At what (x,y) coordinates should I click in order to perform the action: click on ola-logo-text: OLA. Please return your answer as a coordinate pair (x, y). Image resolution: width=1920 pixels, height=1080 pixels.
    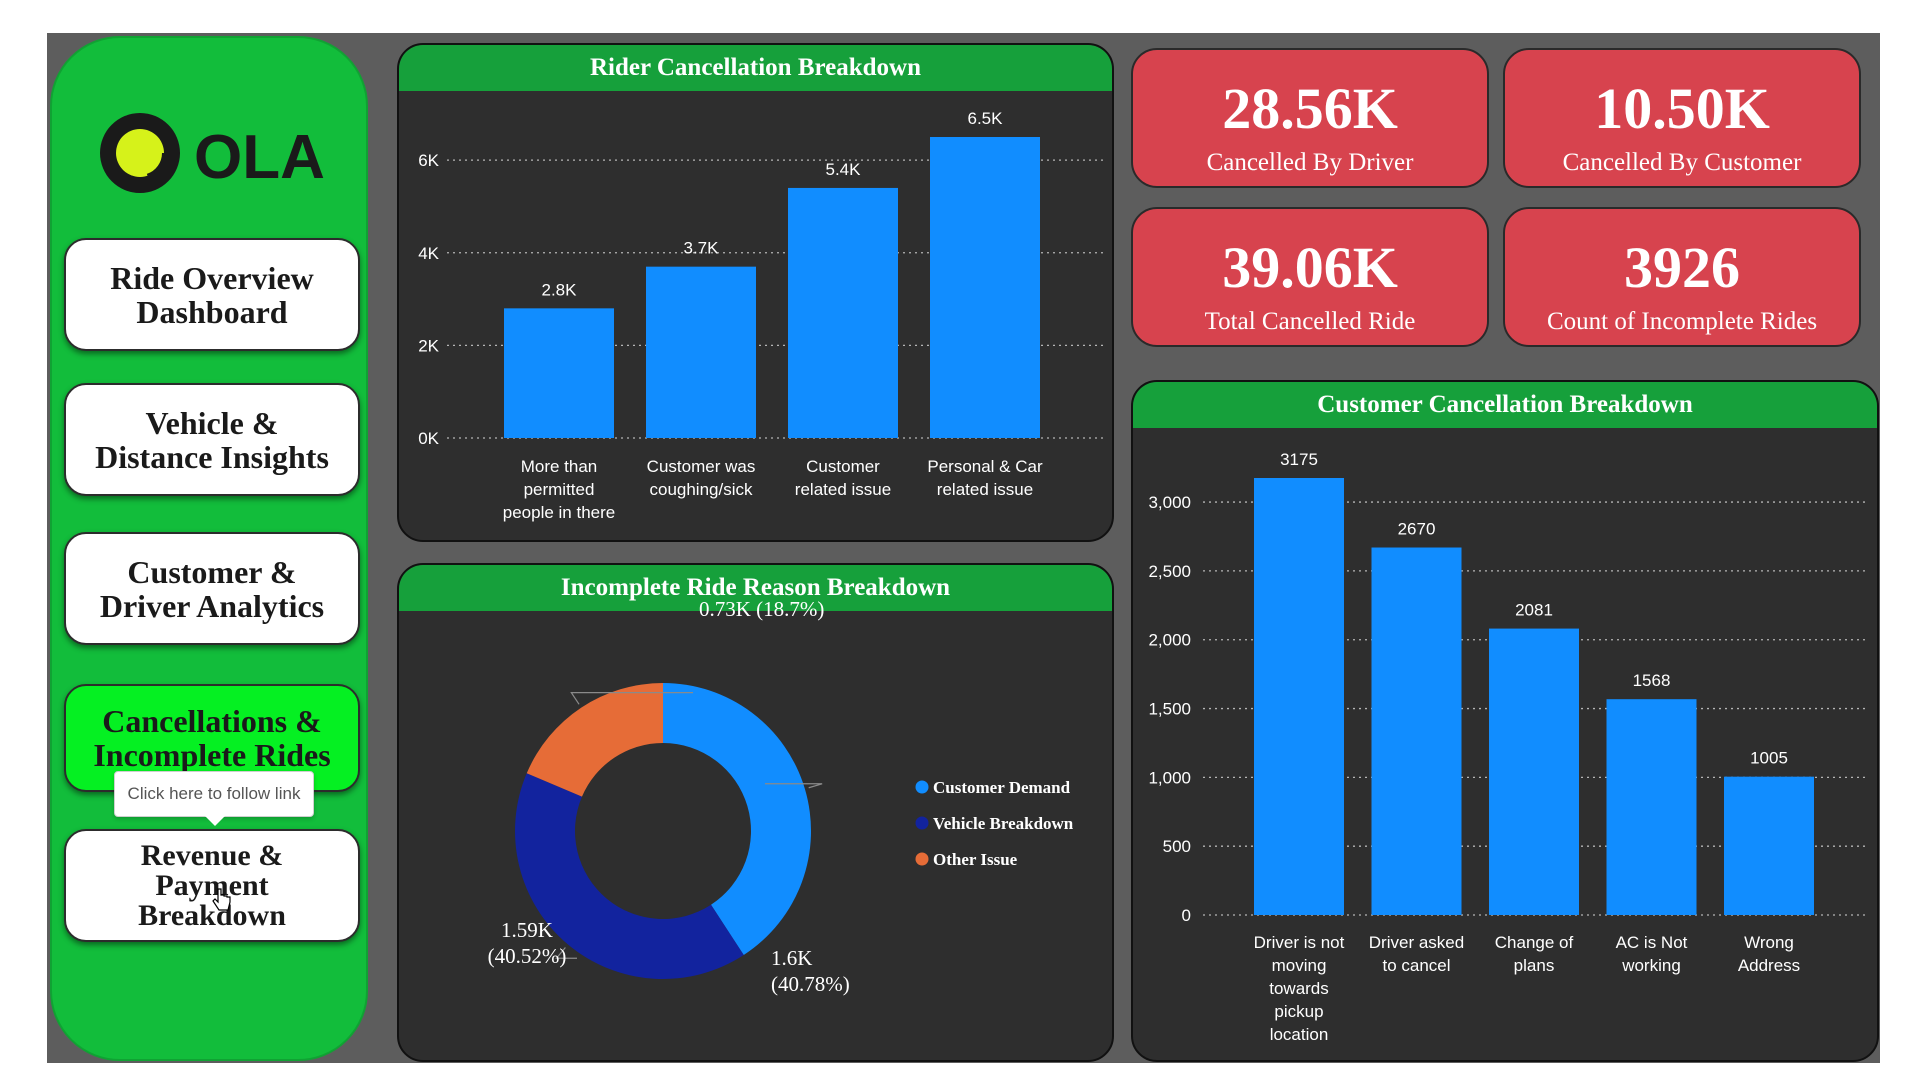
    Looking at the image, I should click on (259, 157).